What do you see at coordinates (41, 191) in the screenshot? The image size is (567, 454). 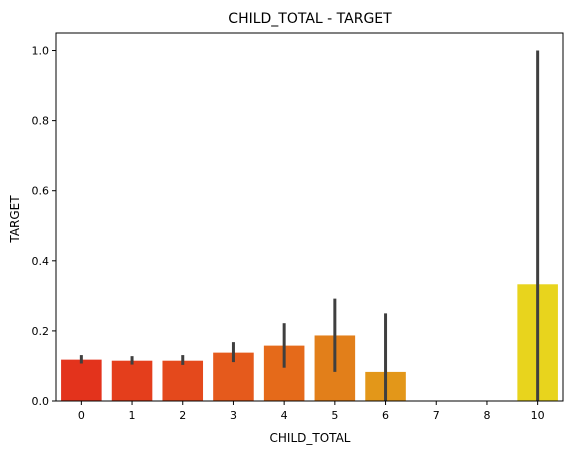 I see `y-tick-label-3: 0.6` at bounding box center [41, 191].